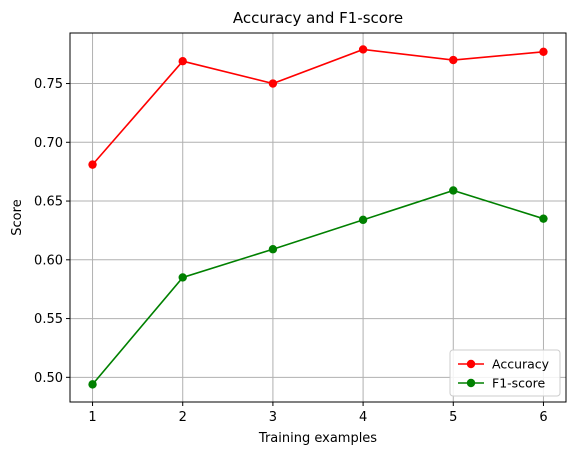  I want to click on x-tick-label: 5, so click(453, 417).